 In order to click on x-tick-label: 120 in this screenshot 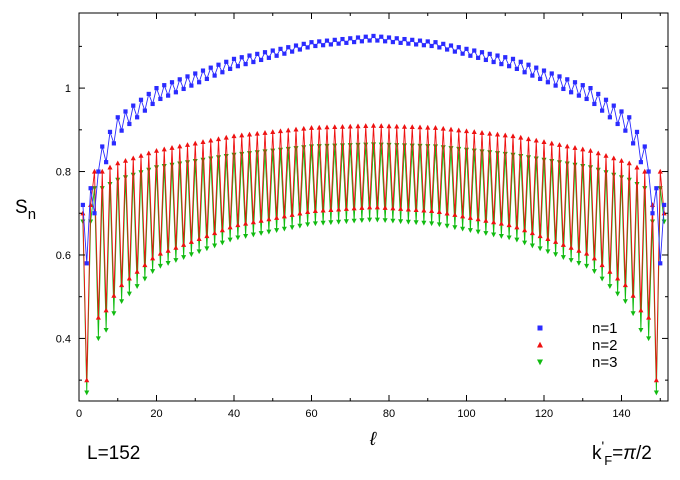, I will do `click(544, 414)`.